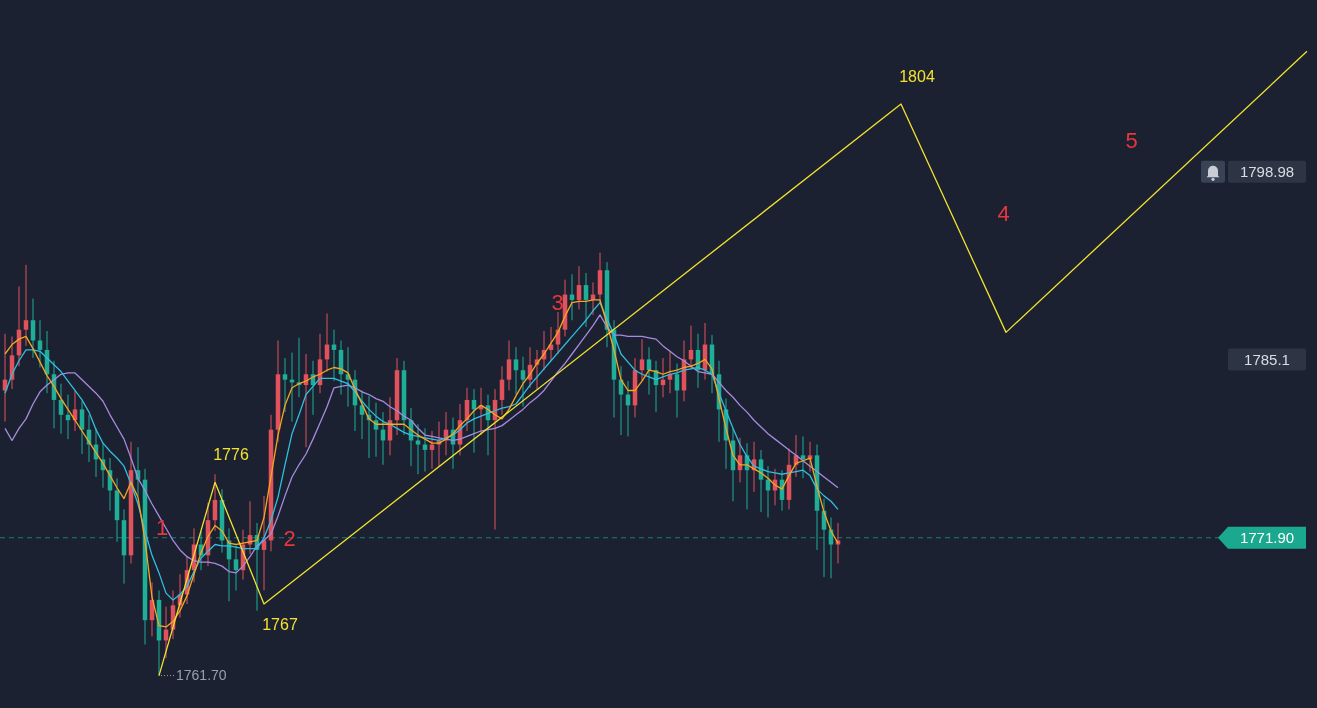  I want to click on annotation: 4, so click(1003, 213).